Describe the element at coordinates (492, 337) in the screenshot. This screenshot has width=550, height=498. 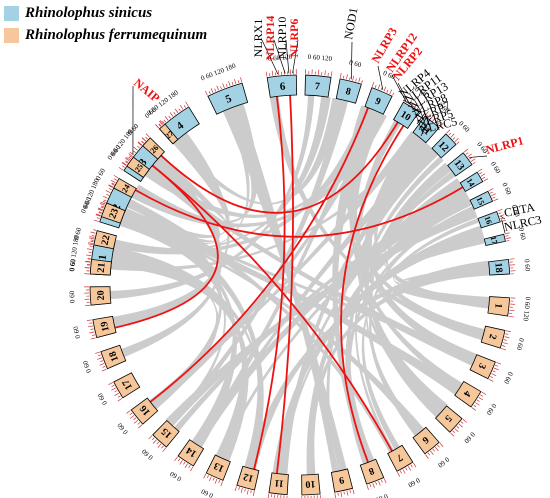
I see `chromosome-label: 2` at that location.